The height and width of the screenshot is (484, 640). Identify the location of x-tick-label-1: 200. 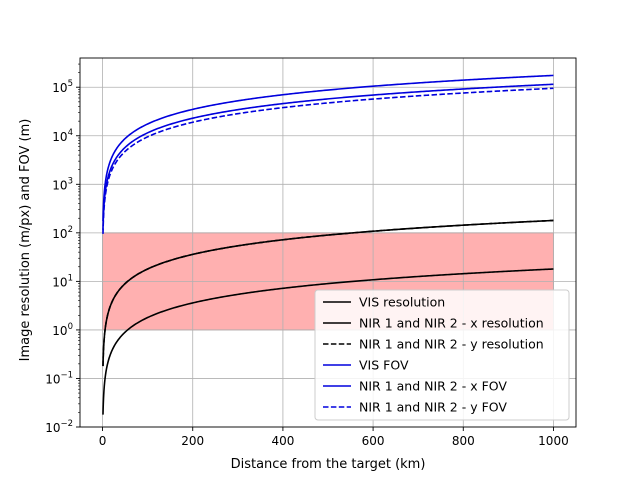
(192, 441).